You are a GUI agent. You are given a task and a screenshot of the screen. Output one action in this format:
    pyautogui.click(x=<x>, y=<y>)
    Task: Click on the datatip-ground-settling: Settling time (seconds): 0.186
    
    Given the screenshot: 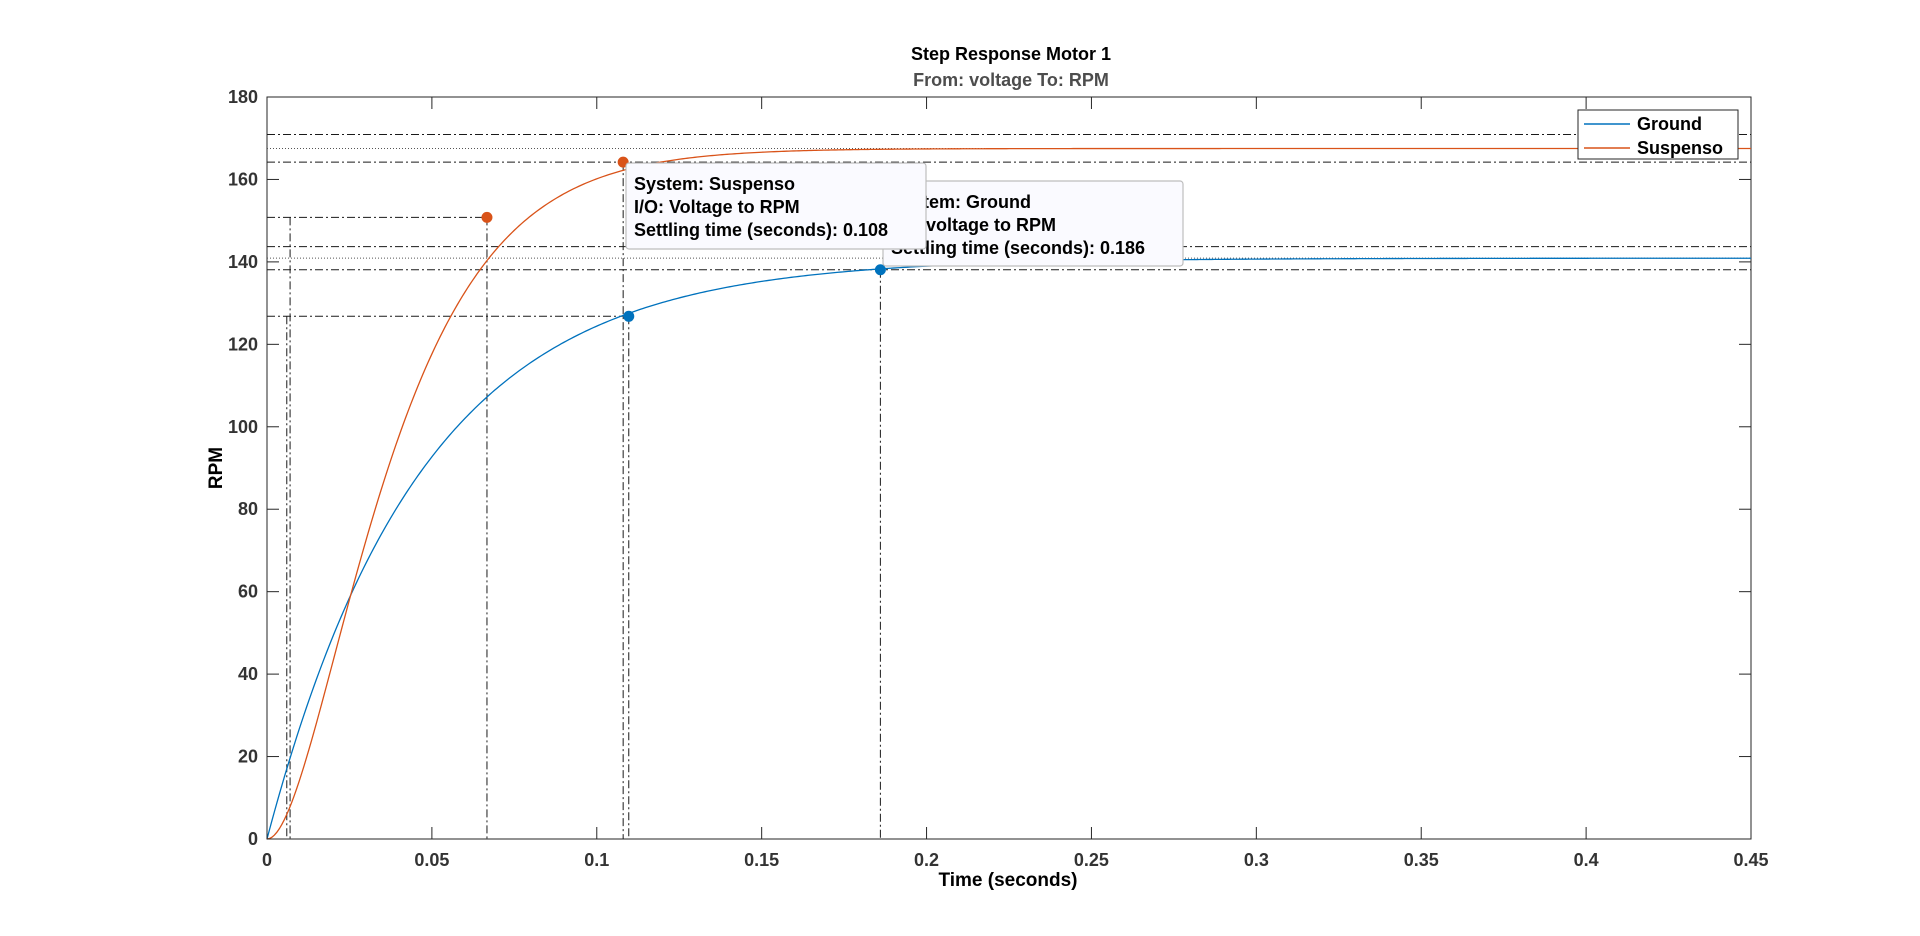 What is the action you would take?
    pyautogui.click(x=1018, y=248)
    